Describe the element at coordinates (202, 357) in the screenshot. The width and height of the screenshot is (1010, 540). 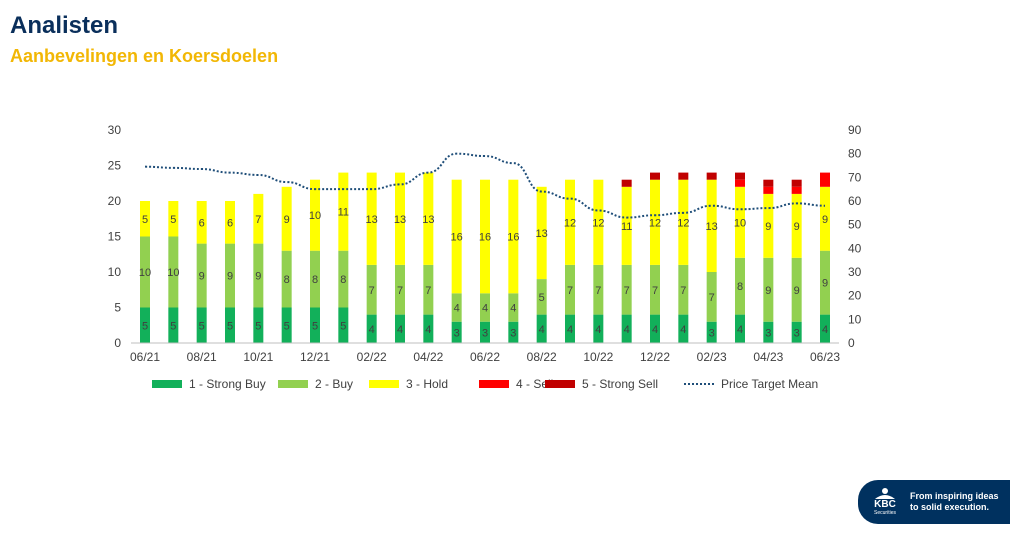
I see `x-tick-label: 08/21` at that location.